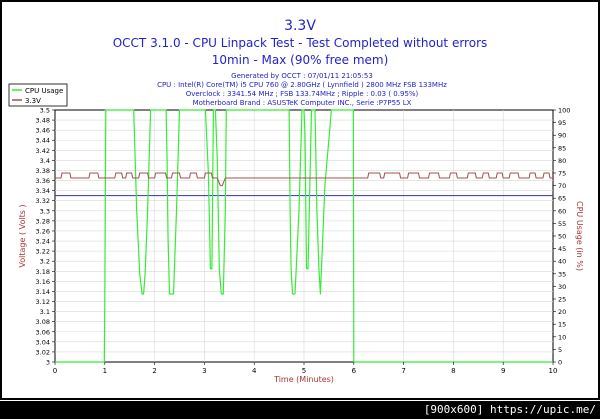  Describe the element at coordinates (354, 371) in the screenshot. I see `x-tick-label: 6` at that location.